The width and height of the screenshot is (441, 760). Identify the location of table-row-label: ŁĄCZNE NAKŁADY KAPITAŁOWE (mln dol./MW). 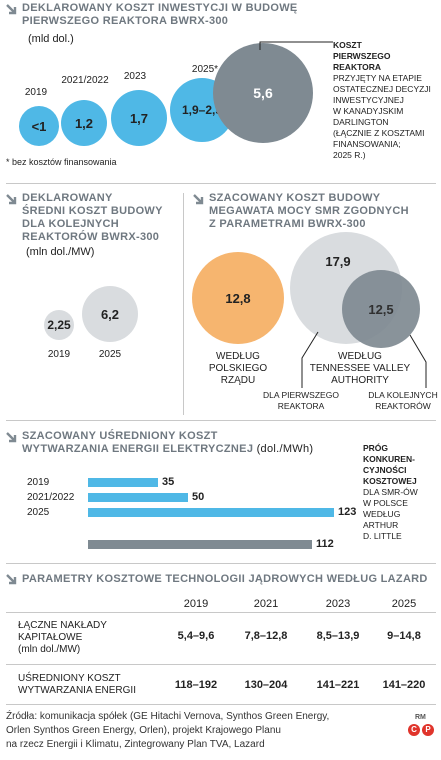
(62, 637).